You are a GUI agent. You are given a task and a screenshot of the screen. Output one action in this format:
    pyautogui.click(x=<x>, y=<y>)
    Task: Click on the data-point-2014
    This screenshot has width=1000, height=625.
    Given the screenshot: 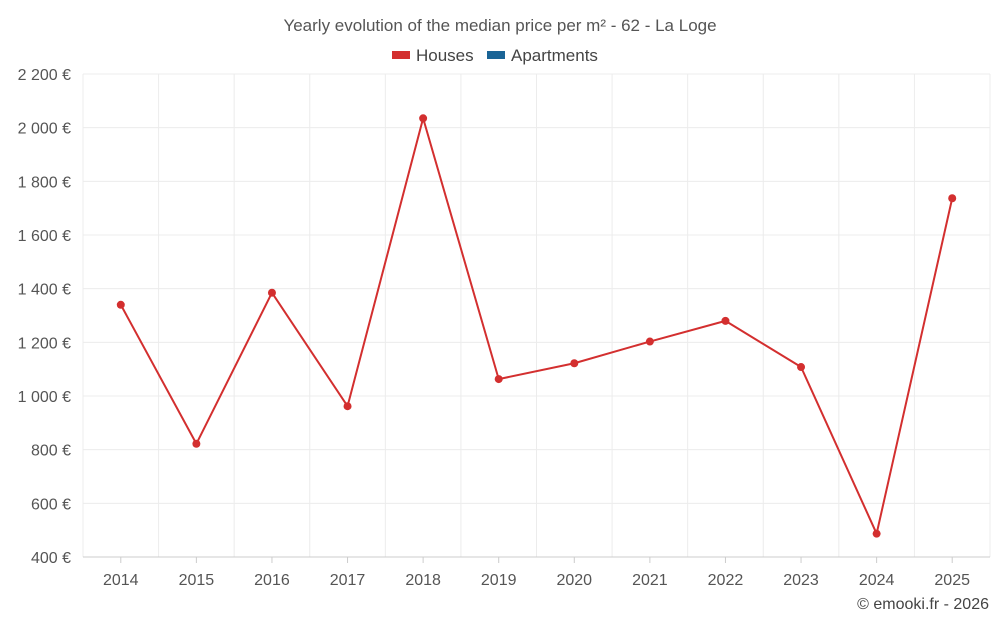 What is the action you would take?
    pyautogui.click(x=120, y=304)
    